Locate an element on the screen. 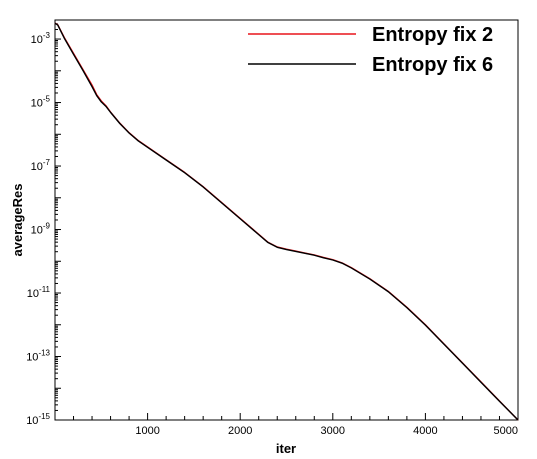  y-tick-label: 10⁻¹¹ is located at coordinates (39, 292).